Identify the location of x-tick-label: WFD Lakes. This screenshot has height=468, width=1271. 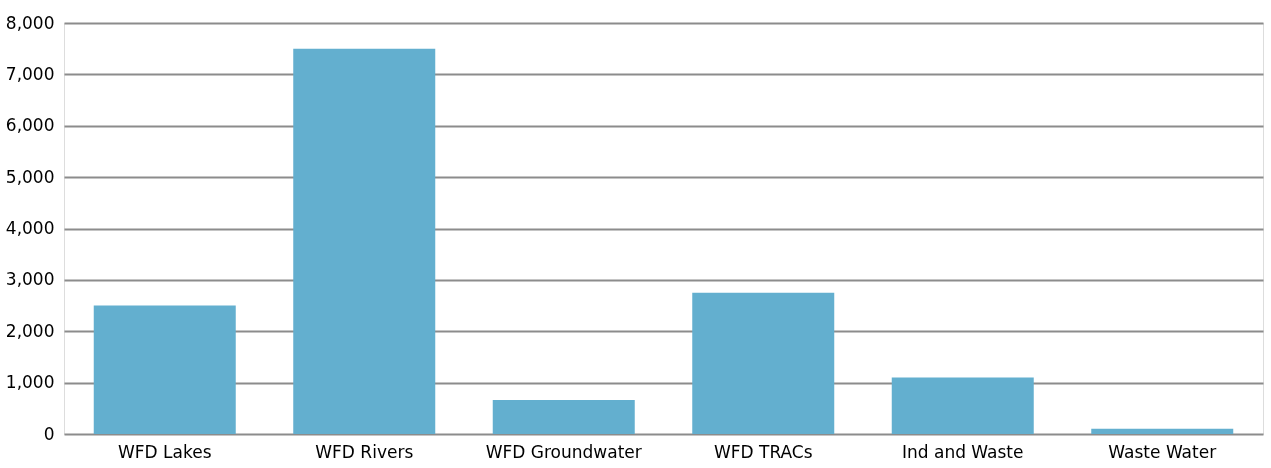
(164, 451).